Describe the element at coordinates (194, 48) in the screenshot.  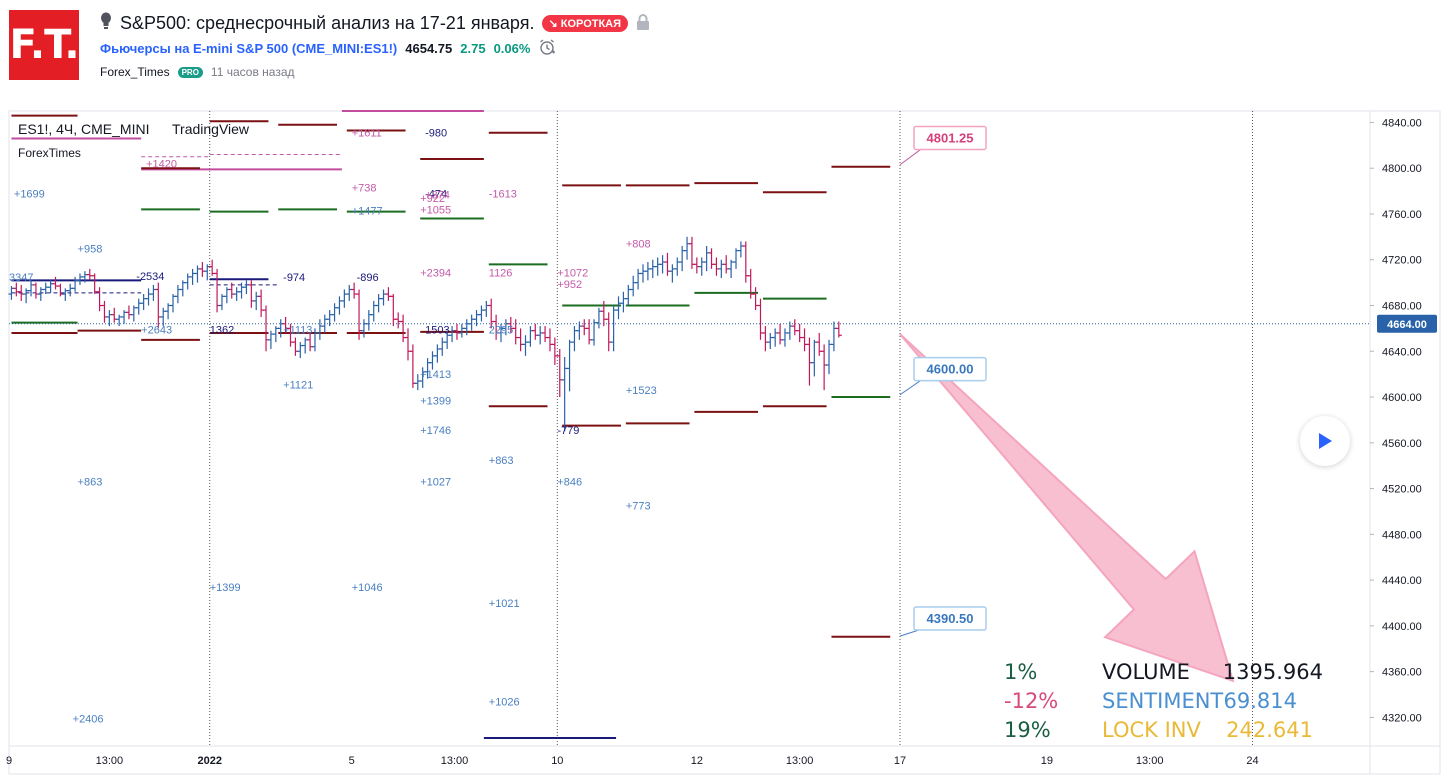
I see `symbol-name: Фьючерсы на E-mini S&P 500` at that location.